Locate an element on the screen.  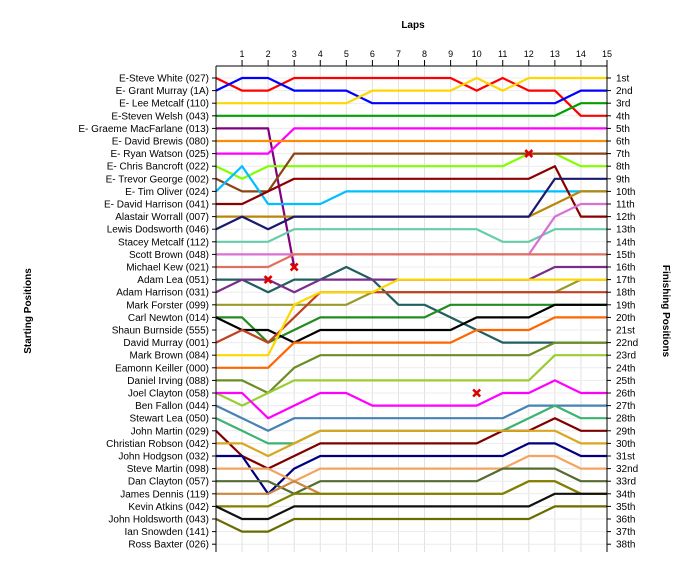
finishing-position-label: 8th is located at coordinates (623, 167).